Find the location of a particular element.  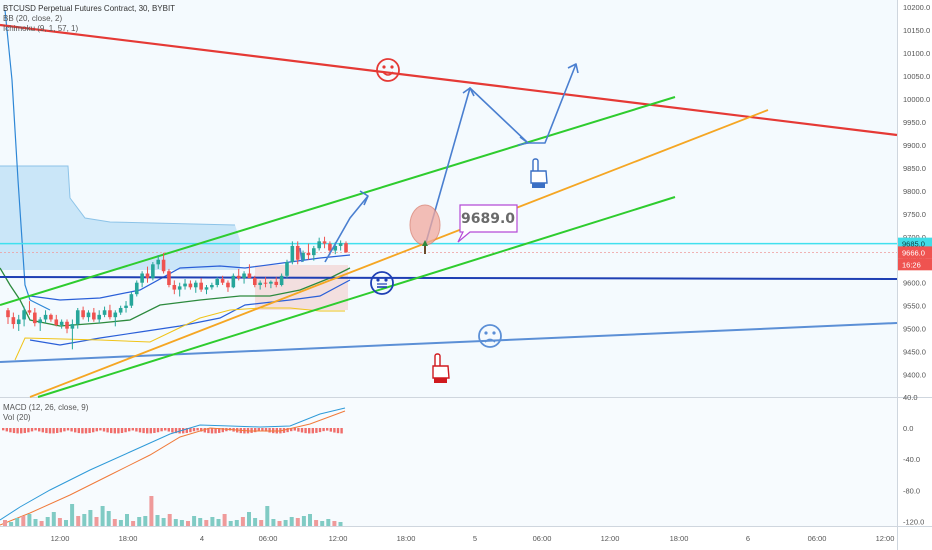

price-badge is located at coordinates (915, 252).